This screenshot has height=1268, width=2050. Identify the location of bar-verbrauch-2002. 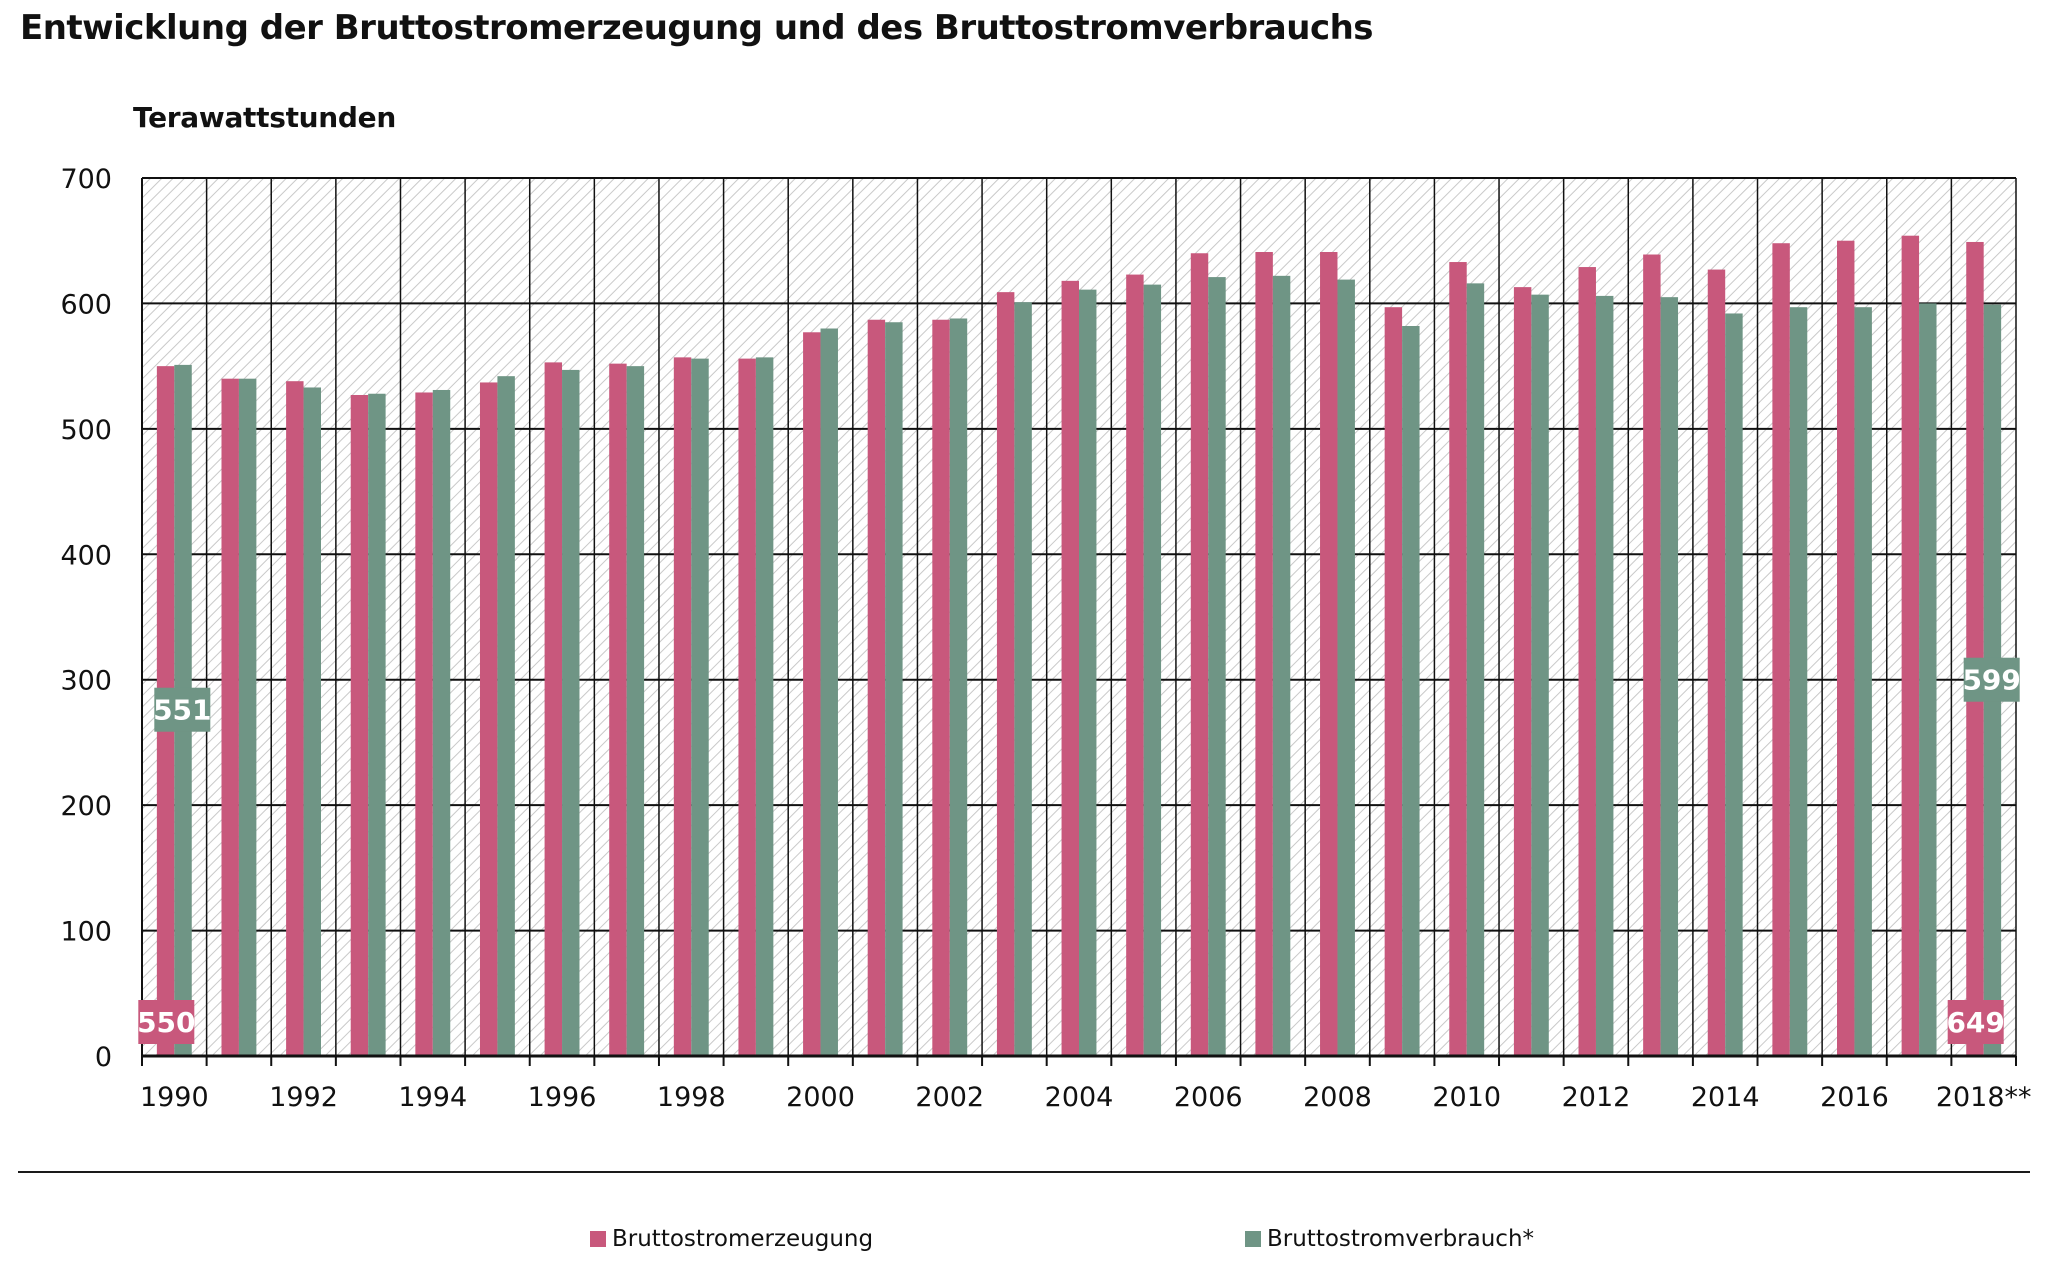
(958, 687).